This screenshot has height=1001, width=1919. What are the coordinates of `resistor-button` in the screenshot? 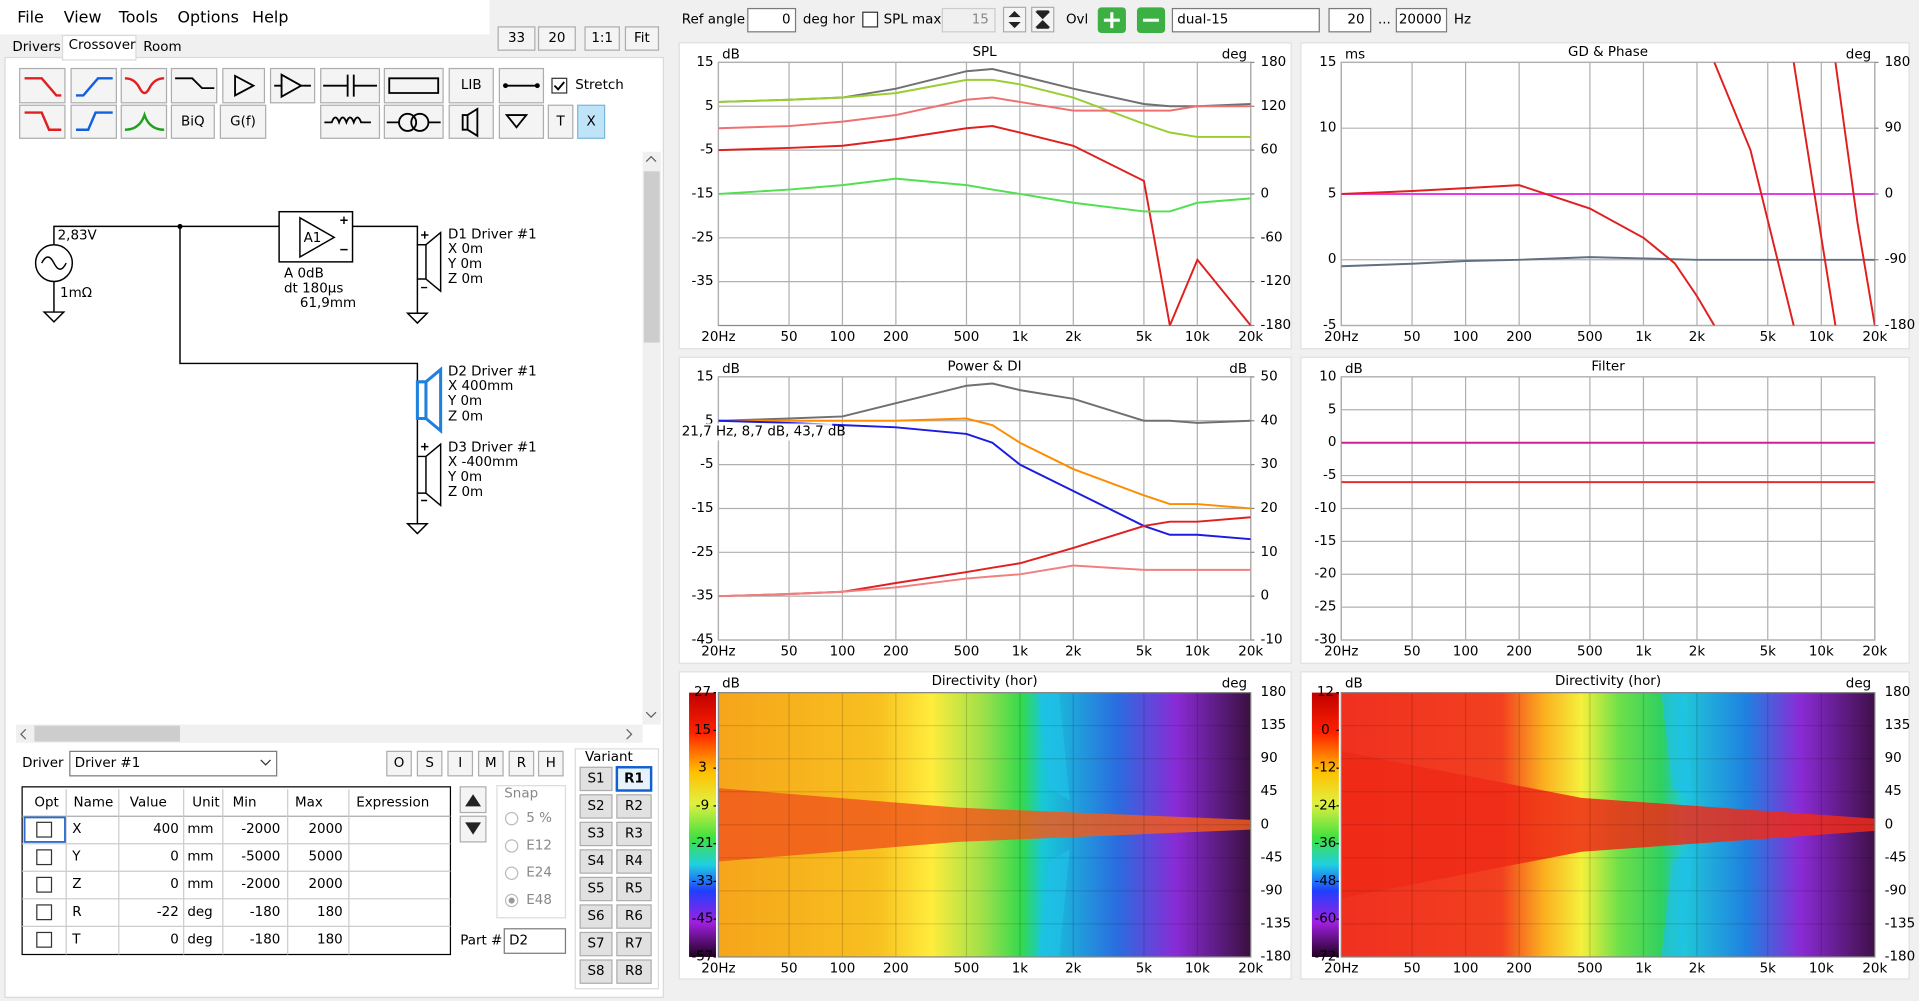 It's located at (413, 85).